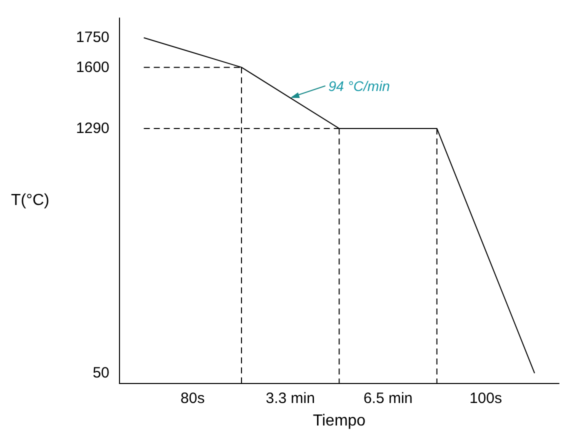 The image size is (583, 442). What do you see at coordinates (388, 398) in the screenshot?
I see `x-tick-label: 6.5 min` at bounding box center [388, 398].